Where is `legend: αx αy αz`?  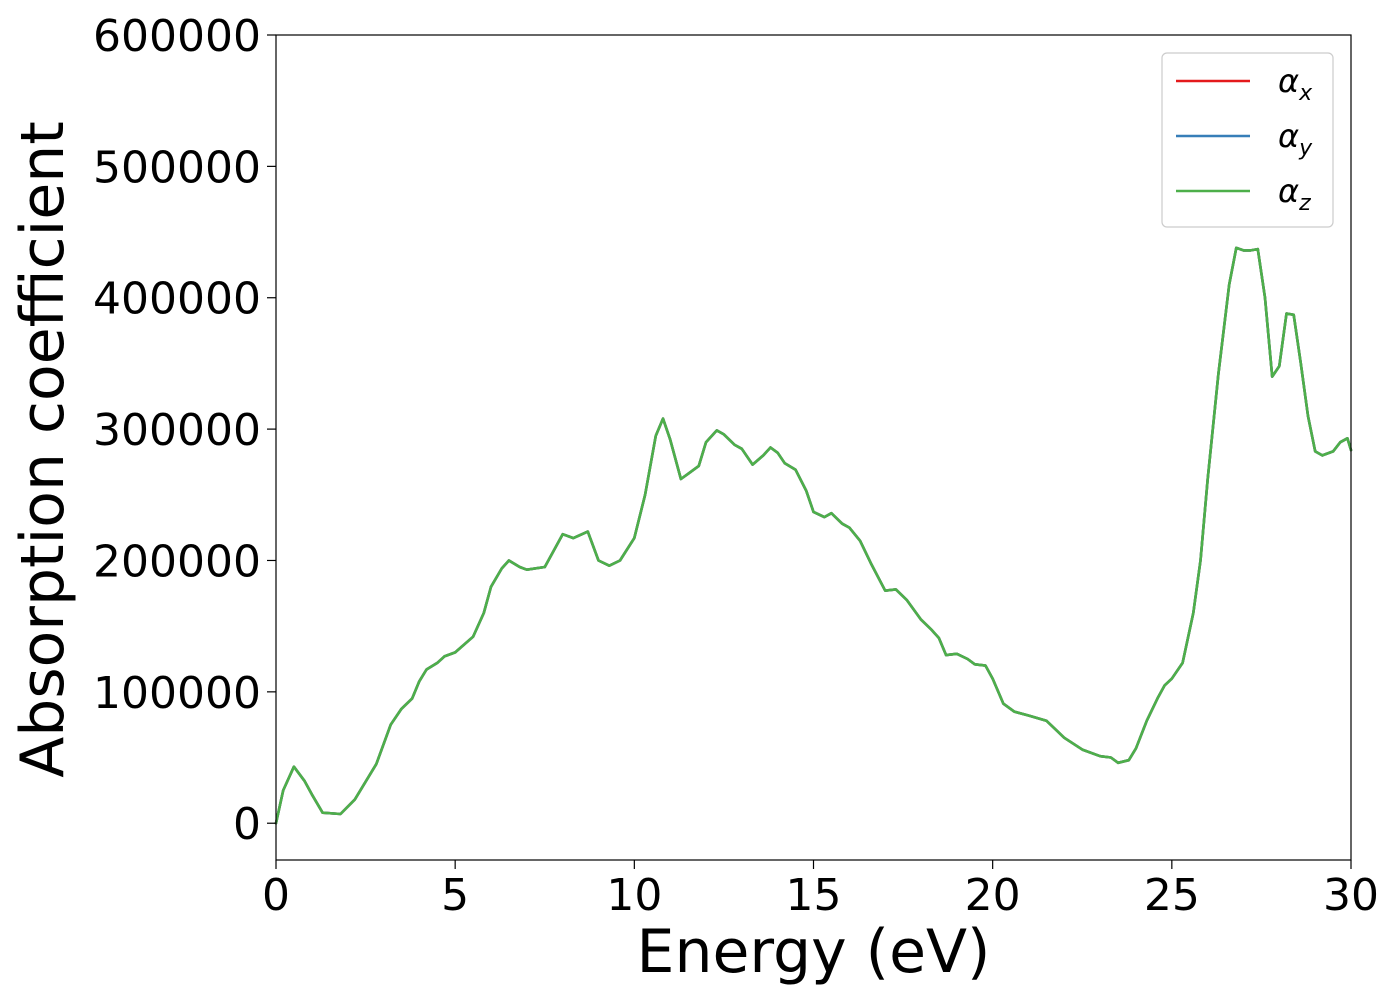 legend: αx αy αz is located at coordinates (1247, 140).